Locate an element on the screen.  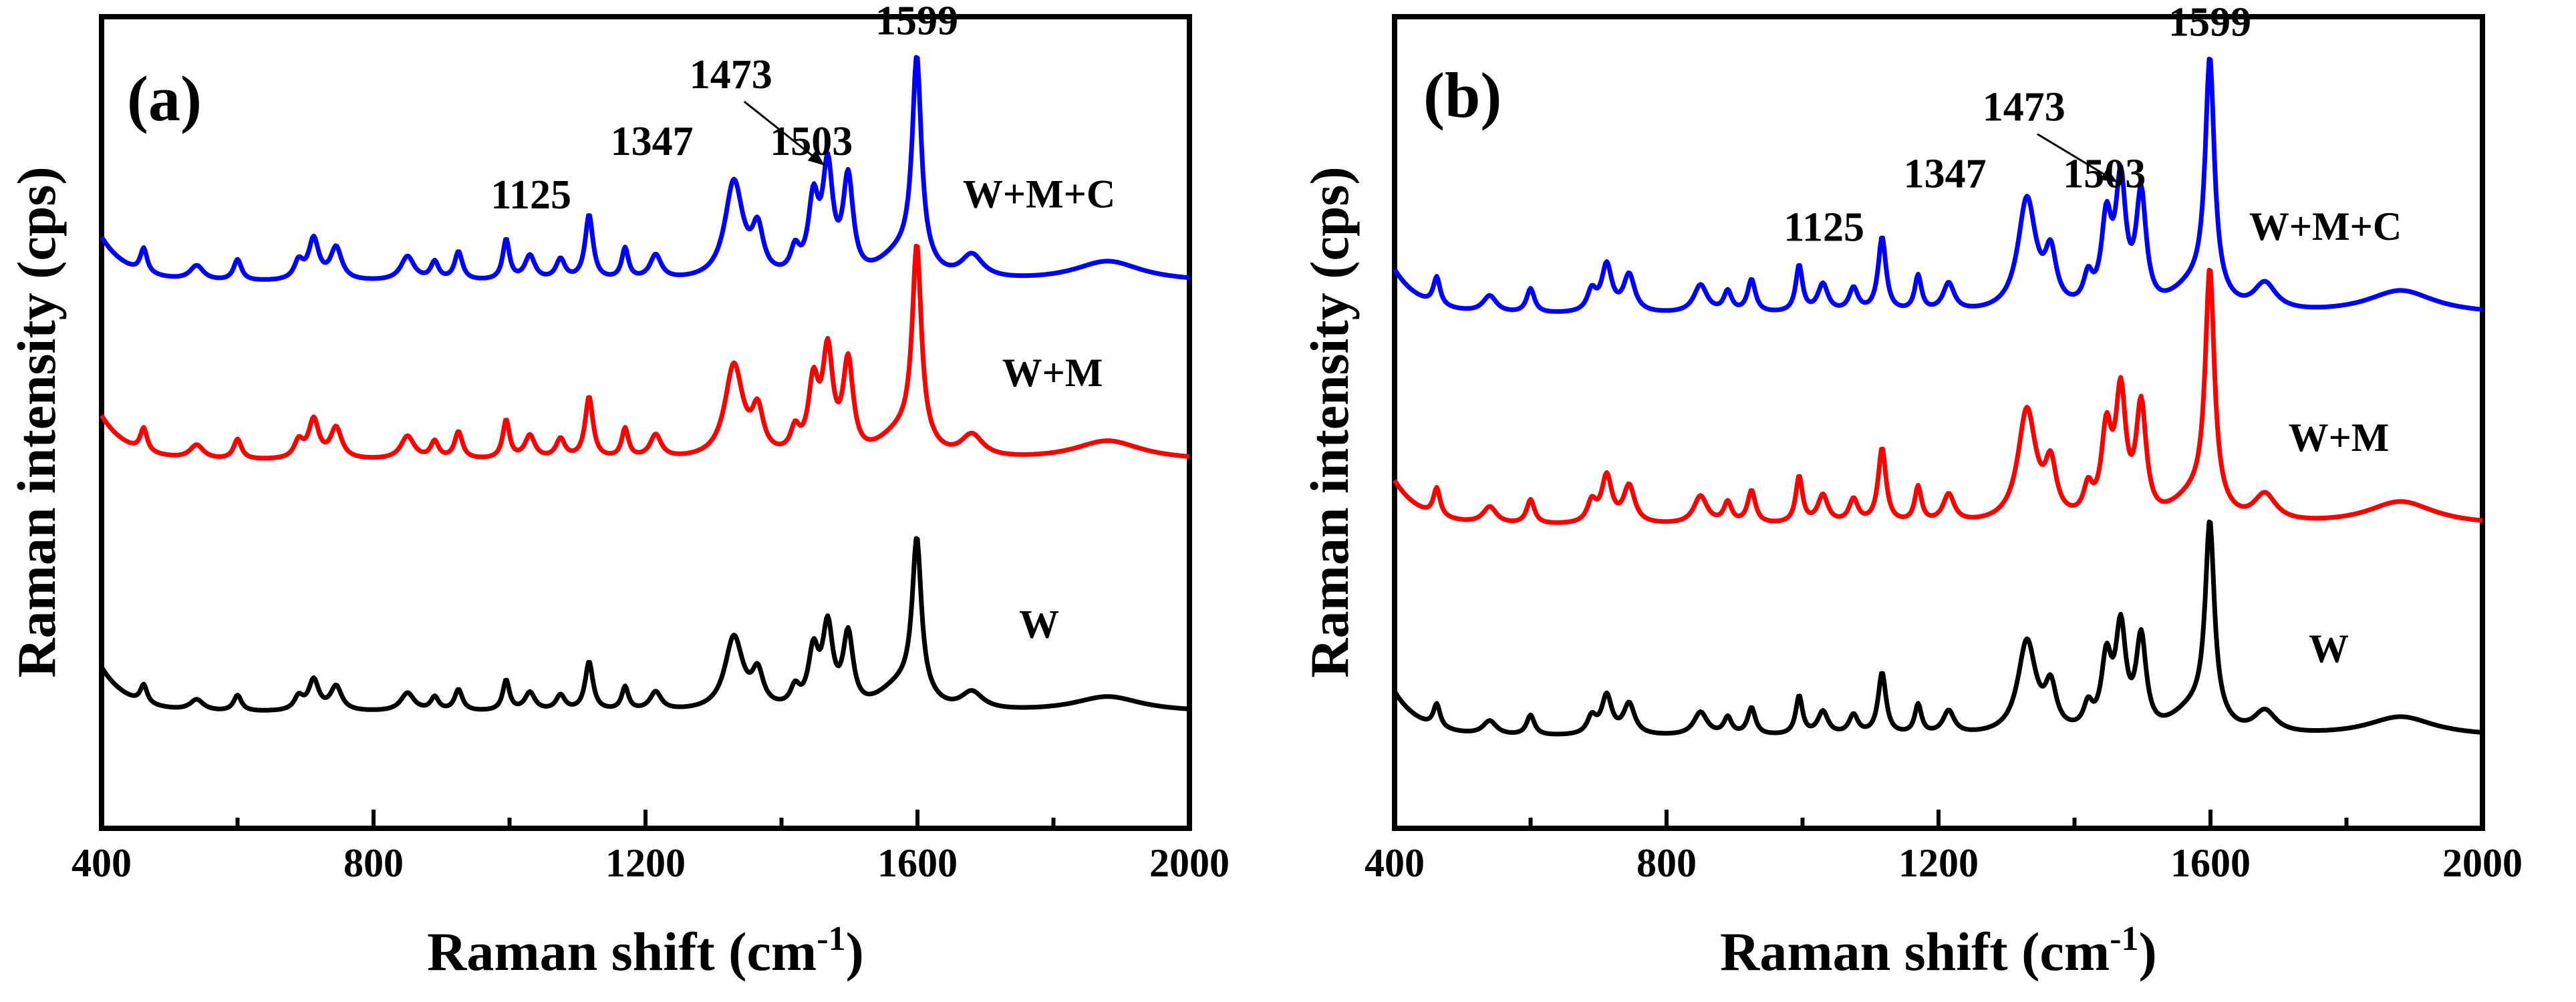
peak-arrow-line is located at coordinates (784, 133).